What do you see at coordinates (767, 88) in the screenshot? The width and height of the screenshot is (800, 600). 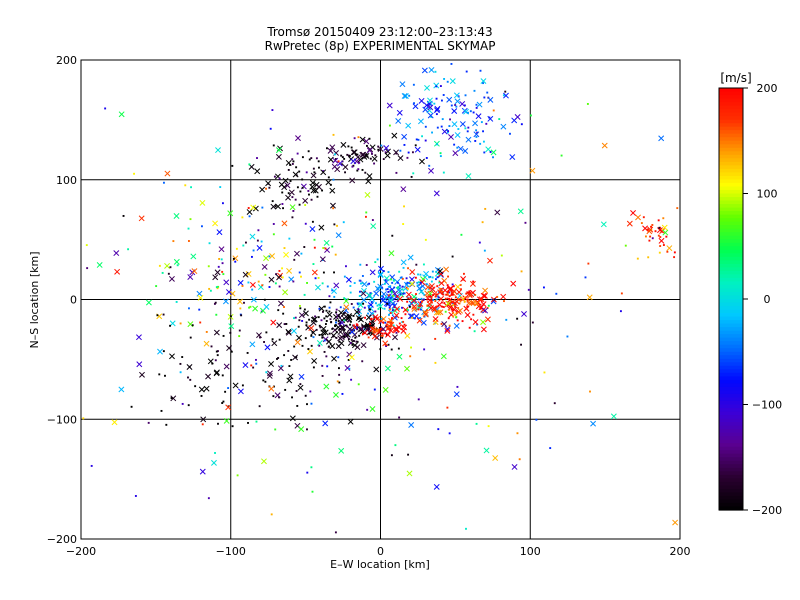 I see `colorbar-tick-label: 200` at bounding box center [767, 88].